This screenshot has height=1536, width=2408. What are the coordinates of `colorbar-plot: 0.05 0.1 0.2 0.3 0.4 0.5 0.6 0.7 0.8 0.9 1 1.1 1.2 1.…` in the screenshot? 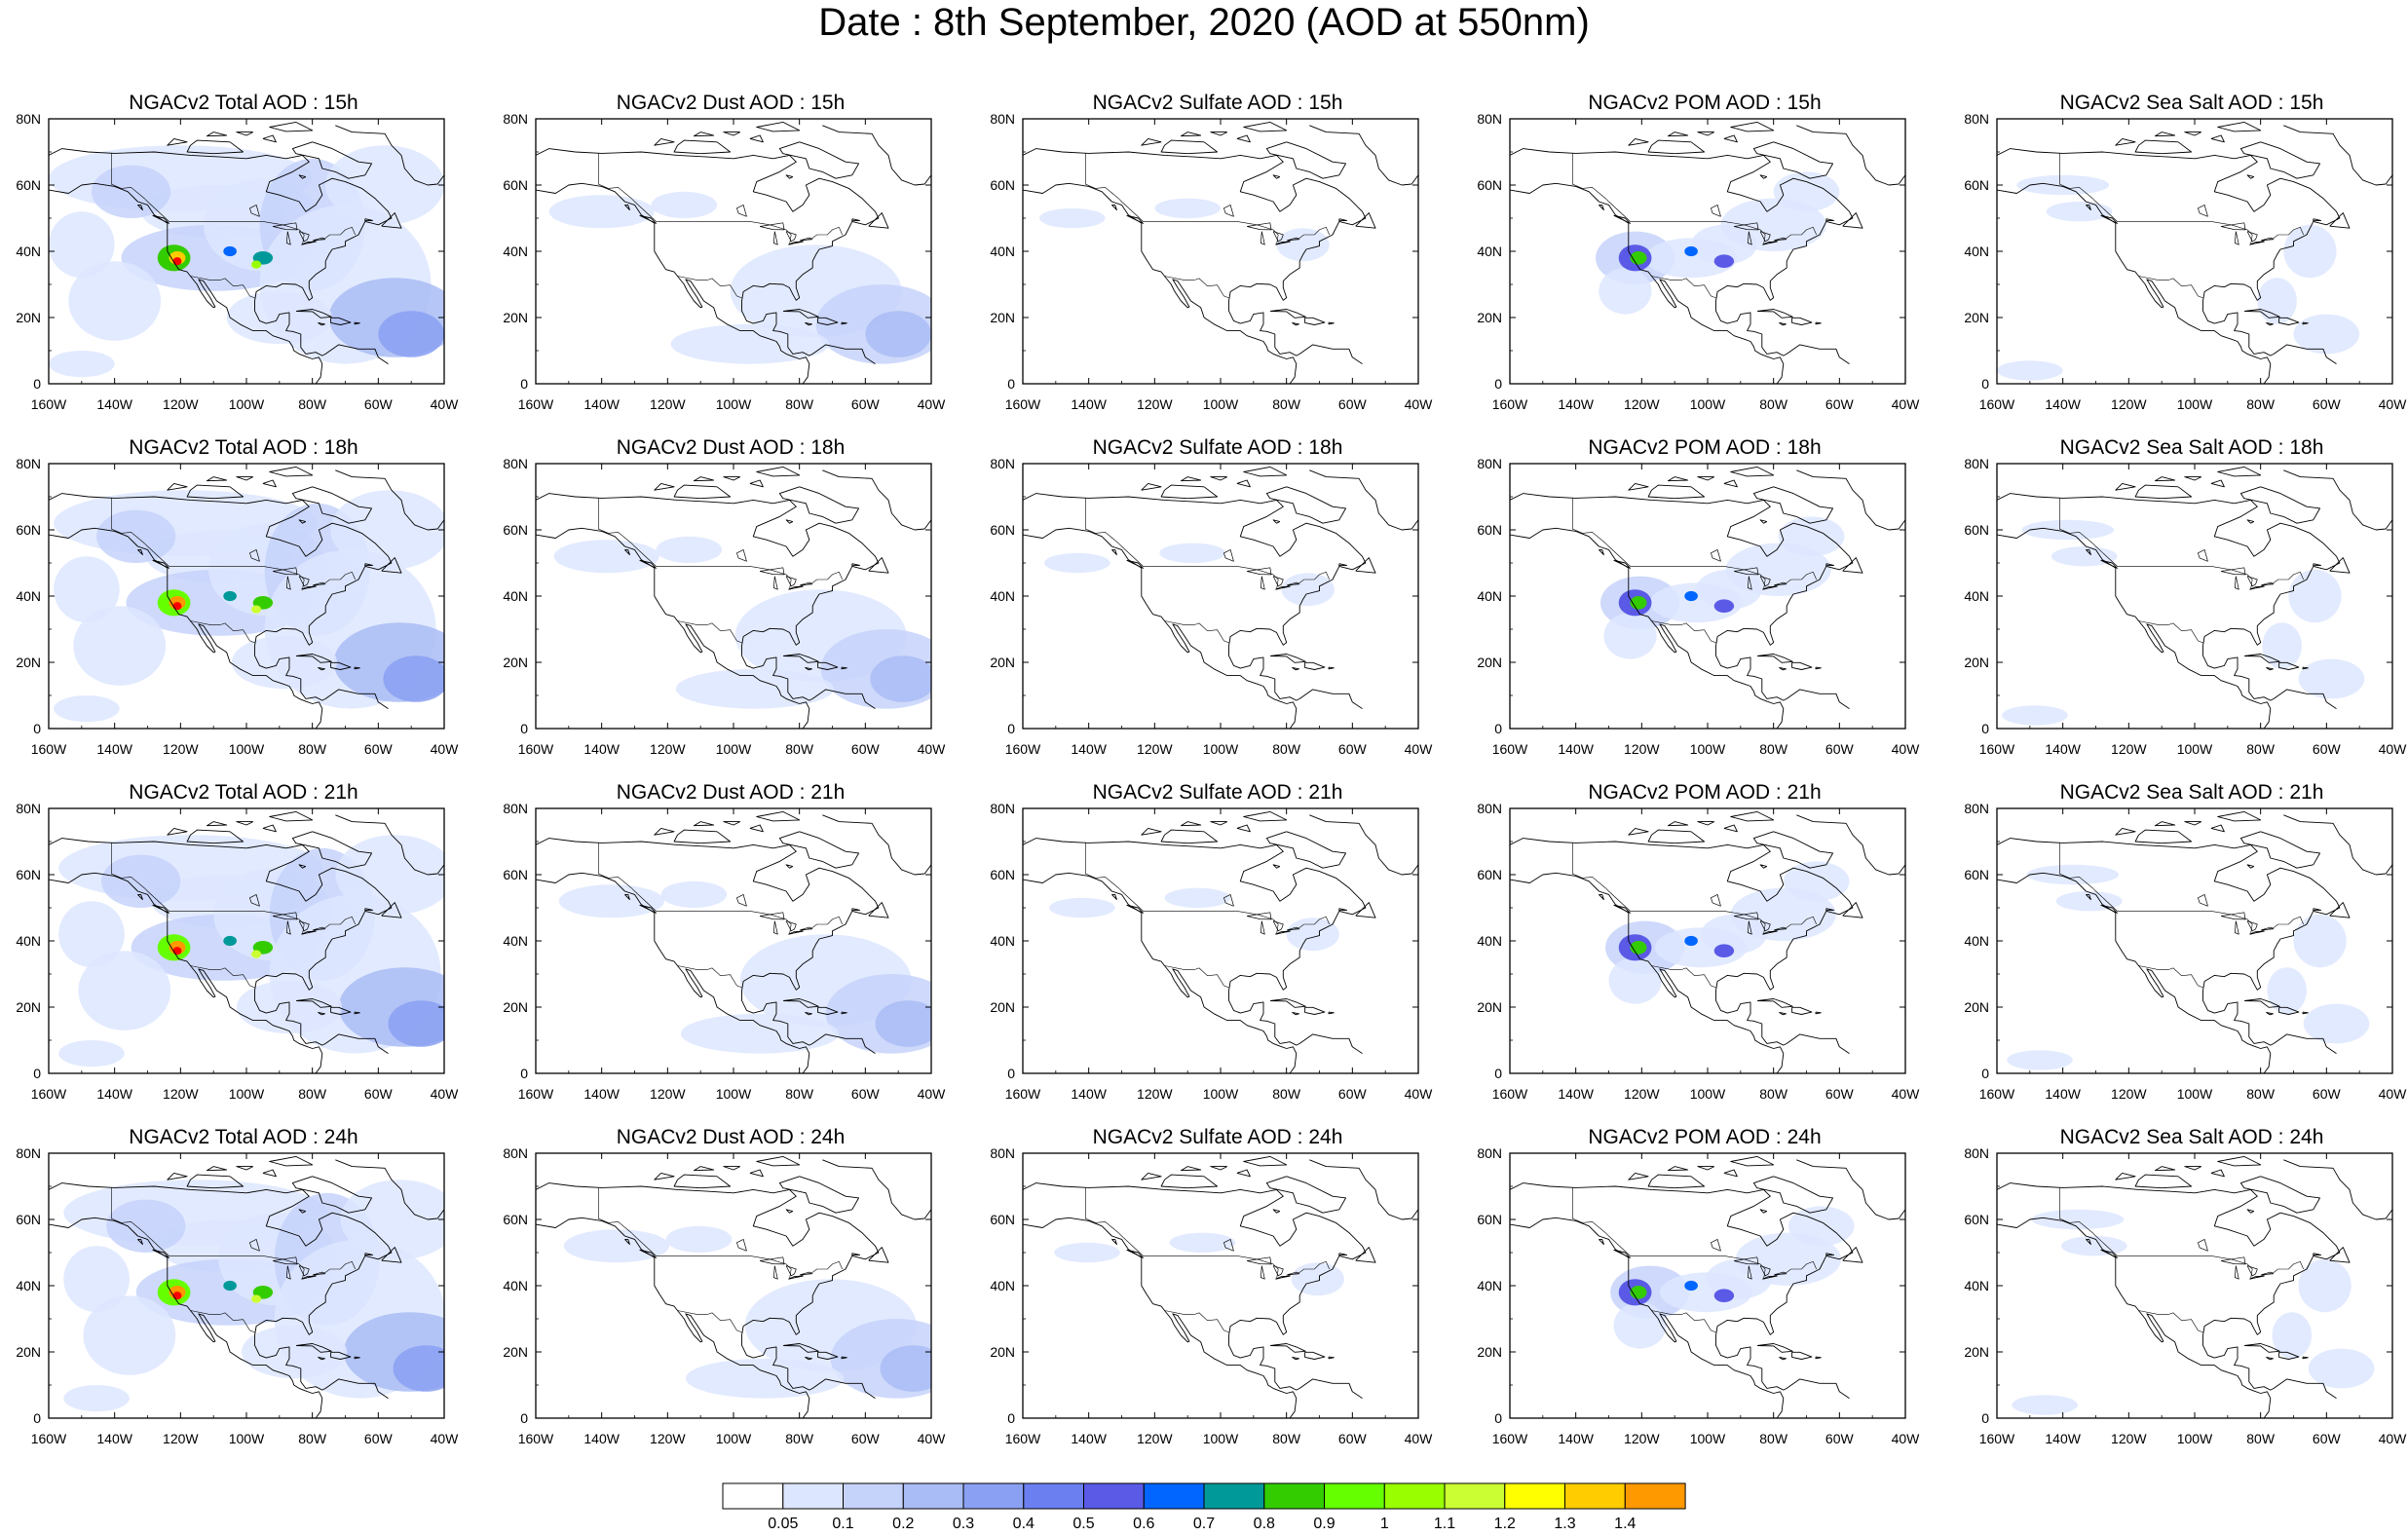 It's located at (1204, 1507).